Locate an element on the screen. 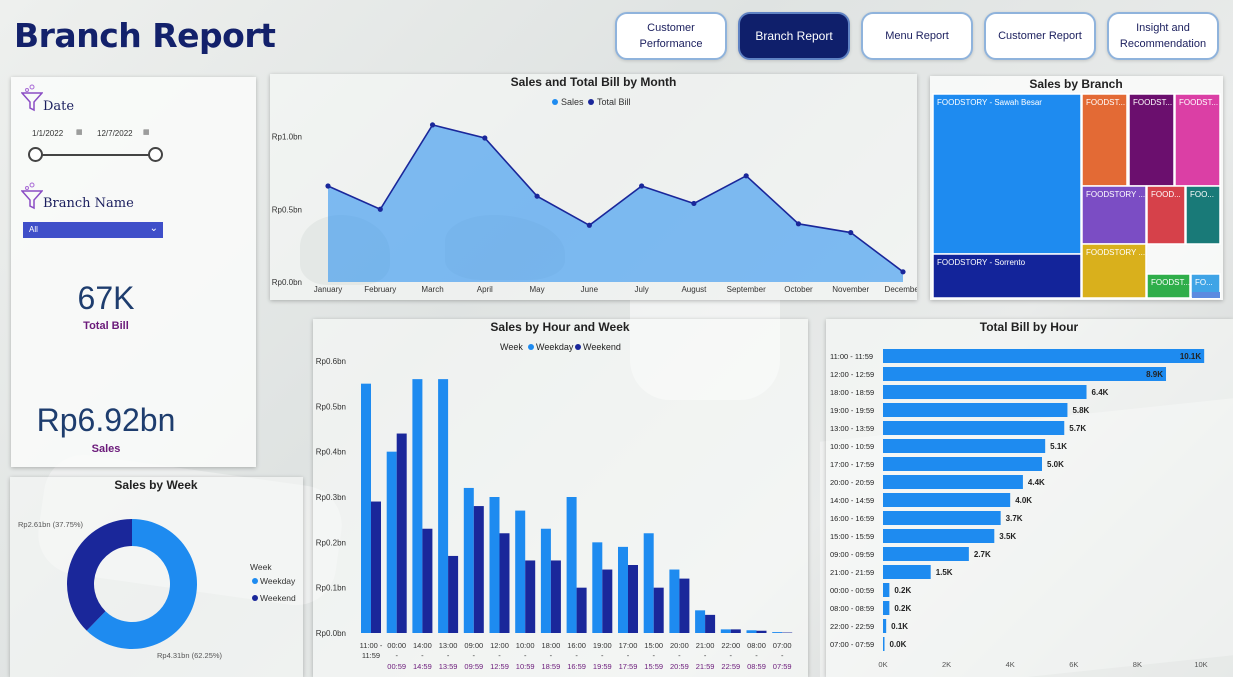 The image size is (1233, 677). x-tick-label: November is located at coordinates (850, 289).